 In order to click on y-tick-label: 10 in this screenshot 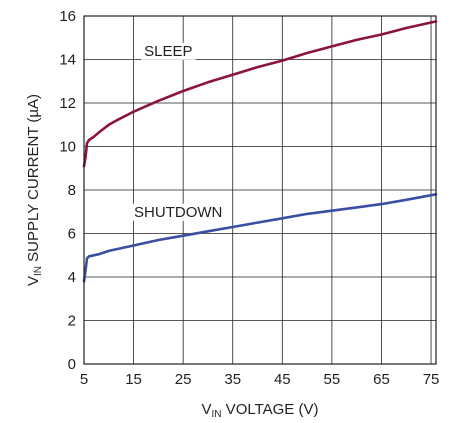, I will do `click(67, 147)`.